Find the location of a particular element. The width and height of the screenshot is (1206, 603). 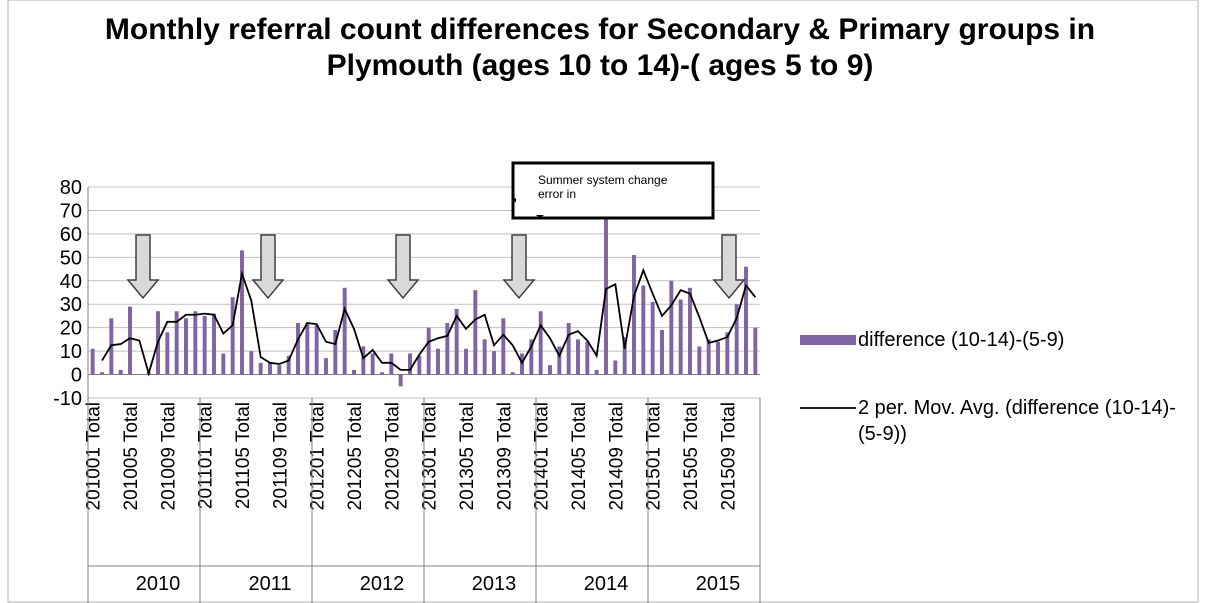

y-tick-label: 40 is located at coordinates (71, 282).